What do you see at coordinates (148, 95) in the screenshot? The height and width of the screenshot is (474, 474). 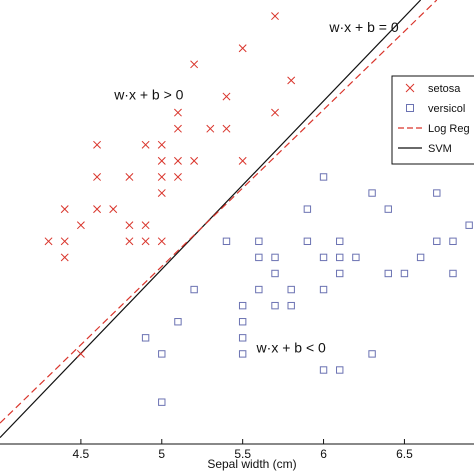 I see `annotation-2: w·x + b > 0` at bounding box center [148, 95].